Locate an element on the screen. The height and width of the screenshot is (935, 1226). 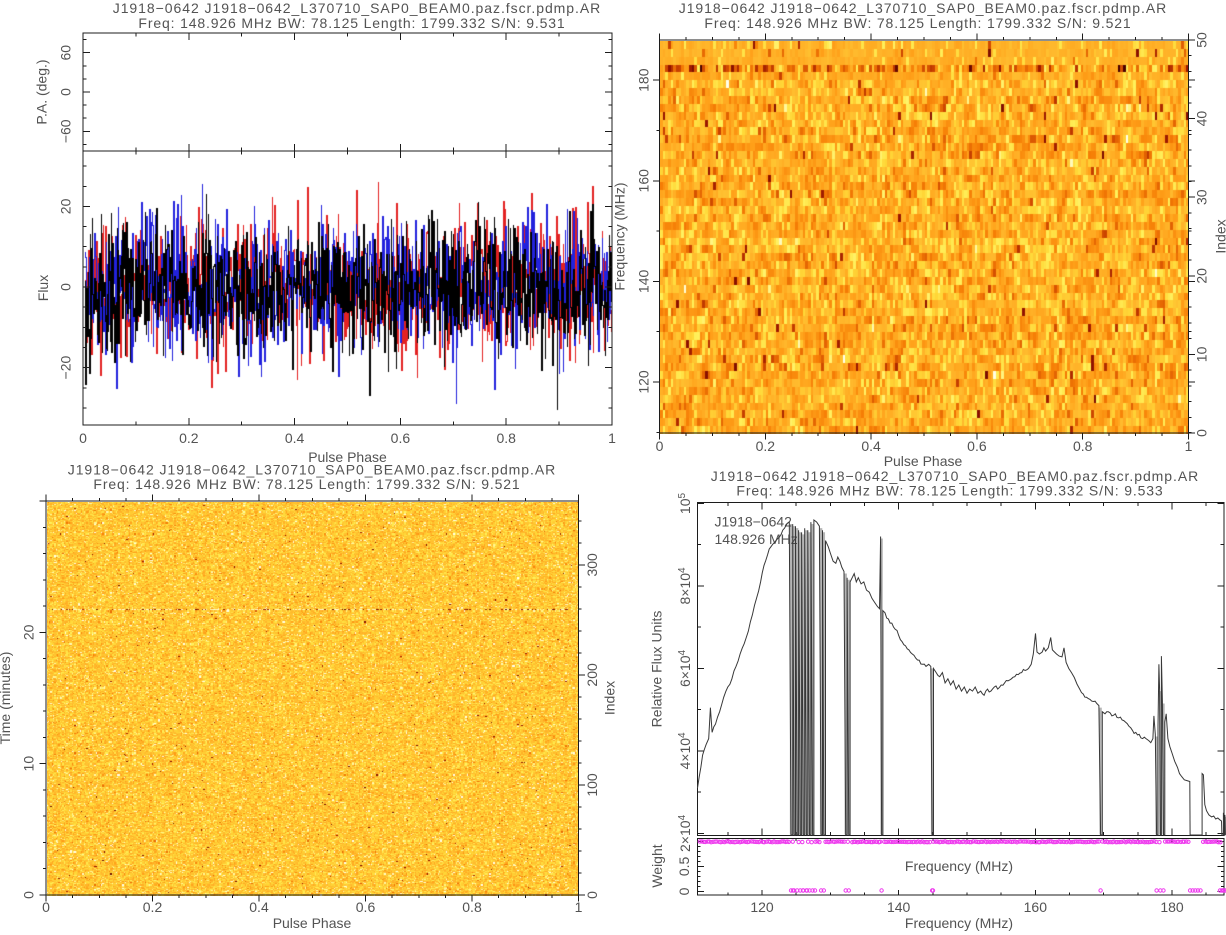
svg-text: 100 is located at coordinates (592, 785).